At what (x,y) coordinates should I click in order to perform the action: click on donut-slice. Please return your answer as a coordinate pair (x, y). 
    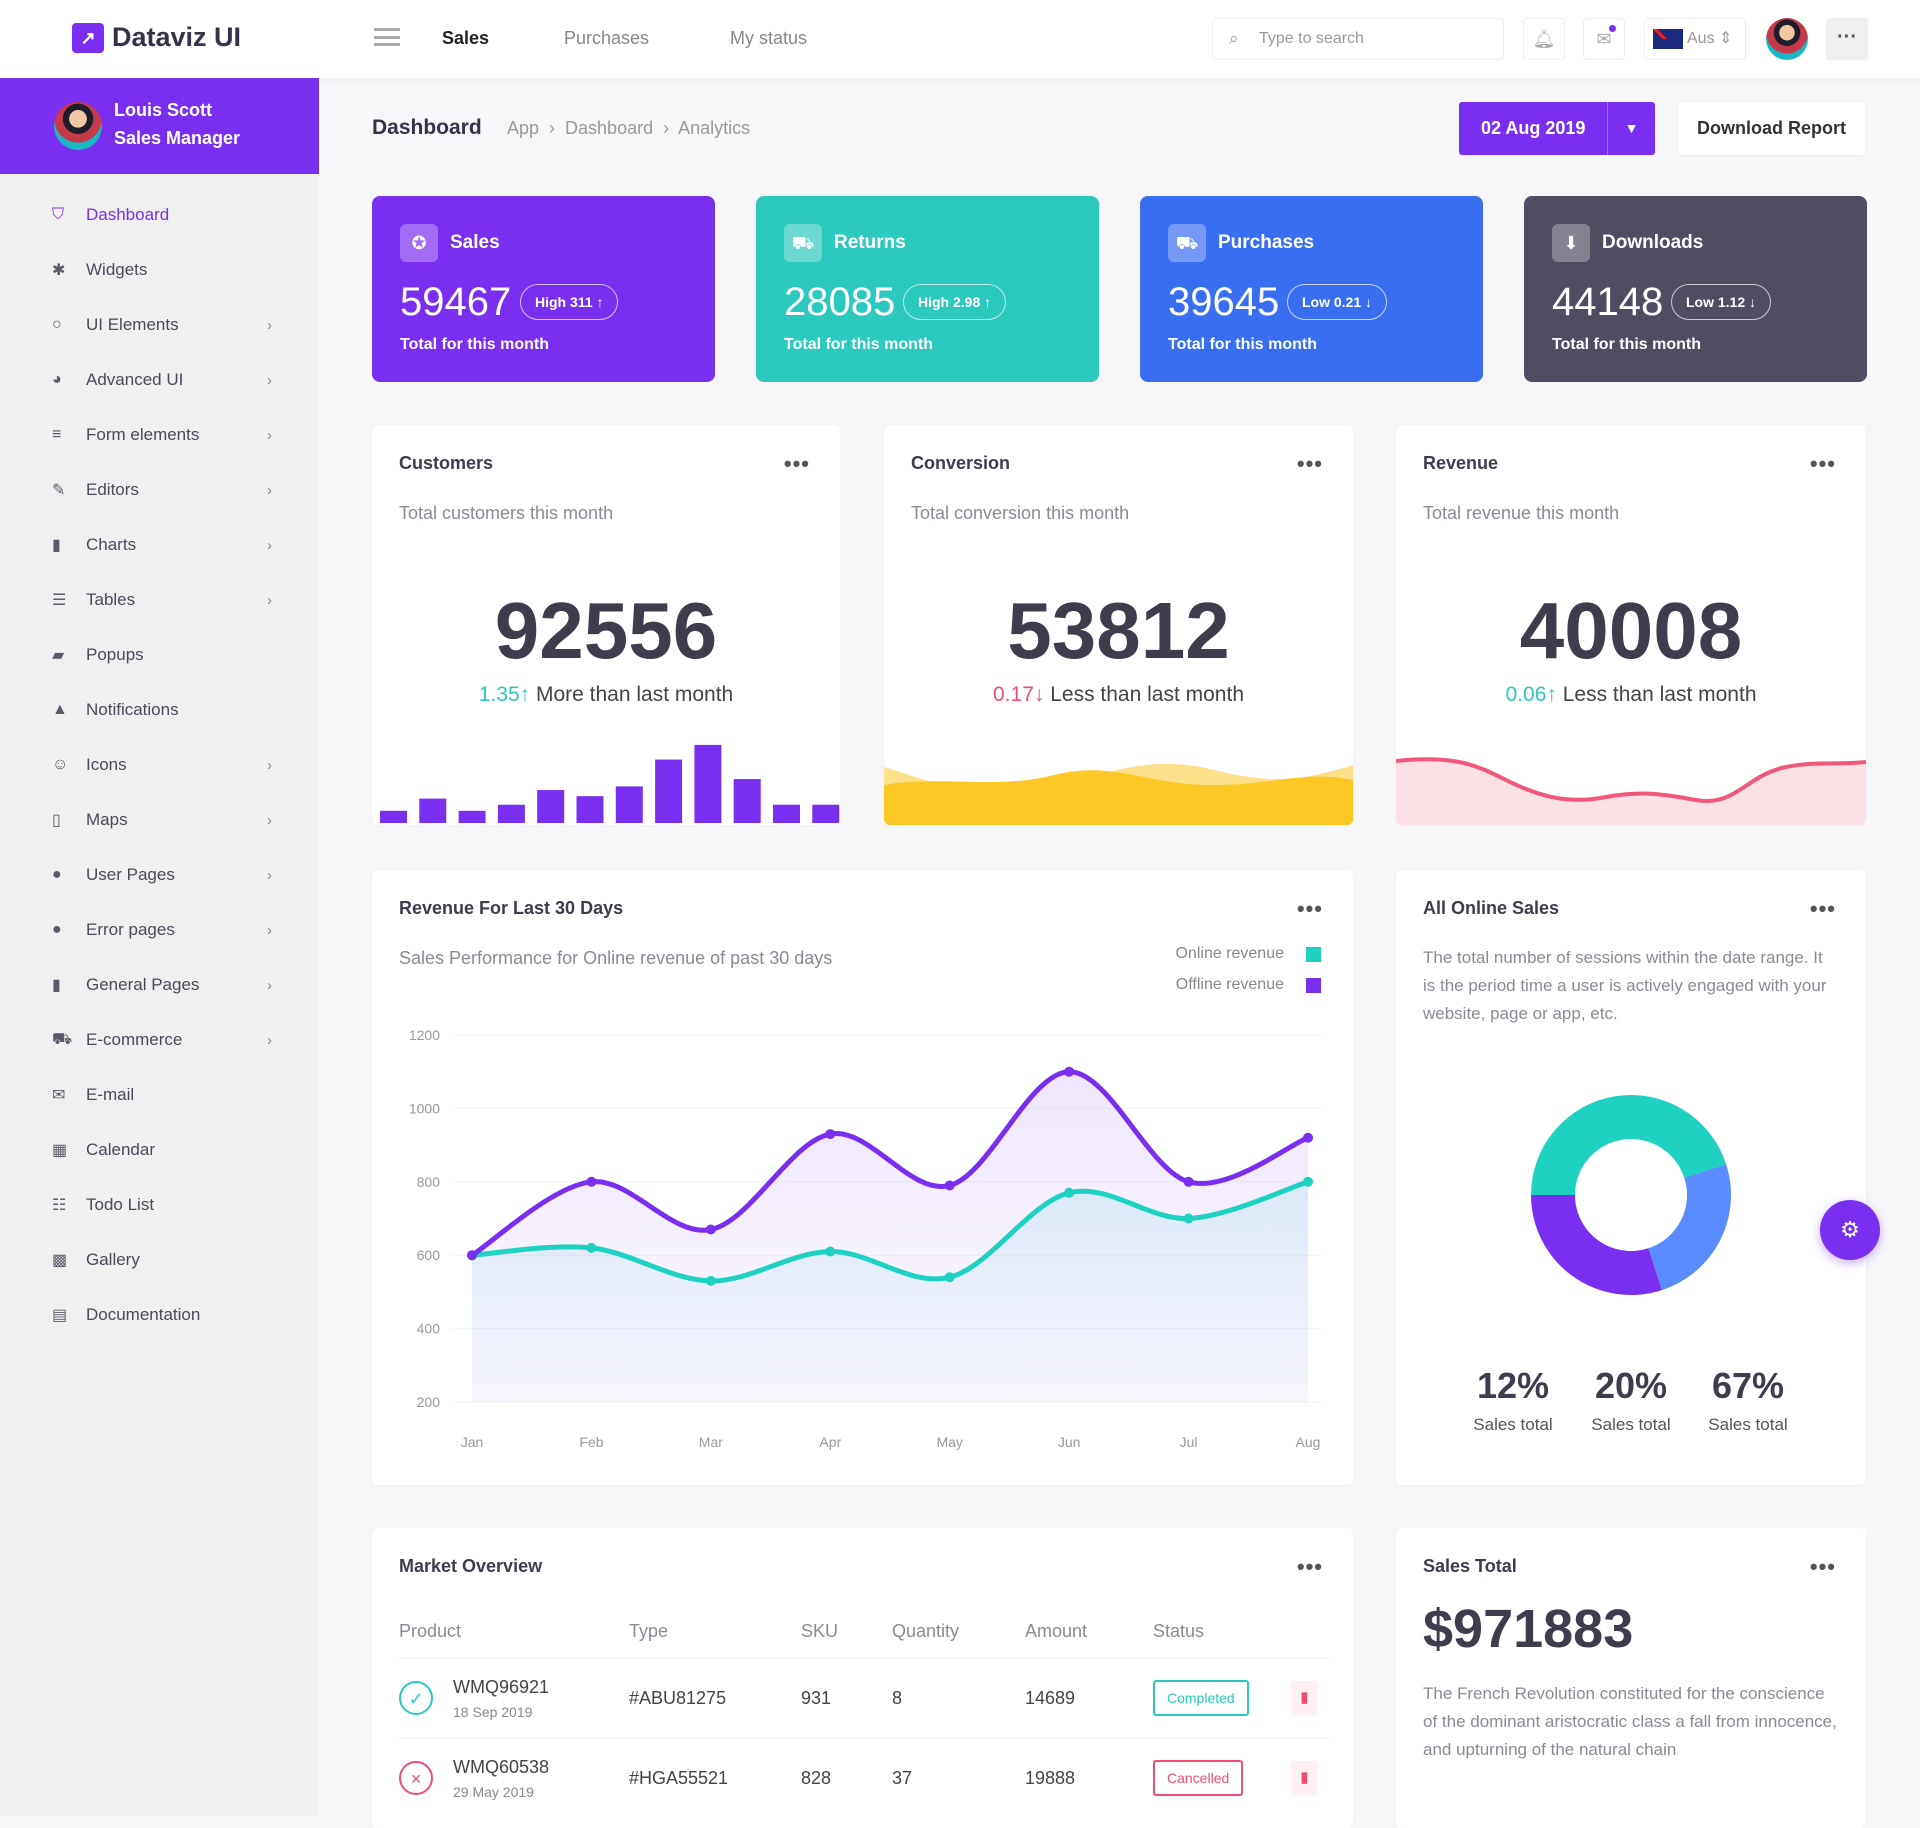
    Looking at the image, I should click on (1689, 1227).